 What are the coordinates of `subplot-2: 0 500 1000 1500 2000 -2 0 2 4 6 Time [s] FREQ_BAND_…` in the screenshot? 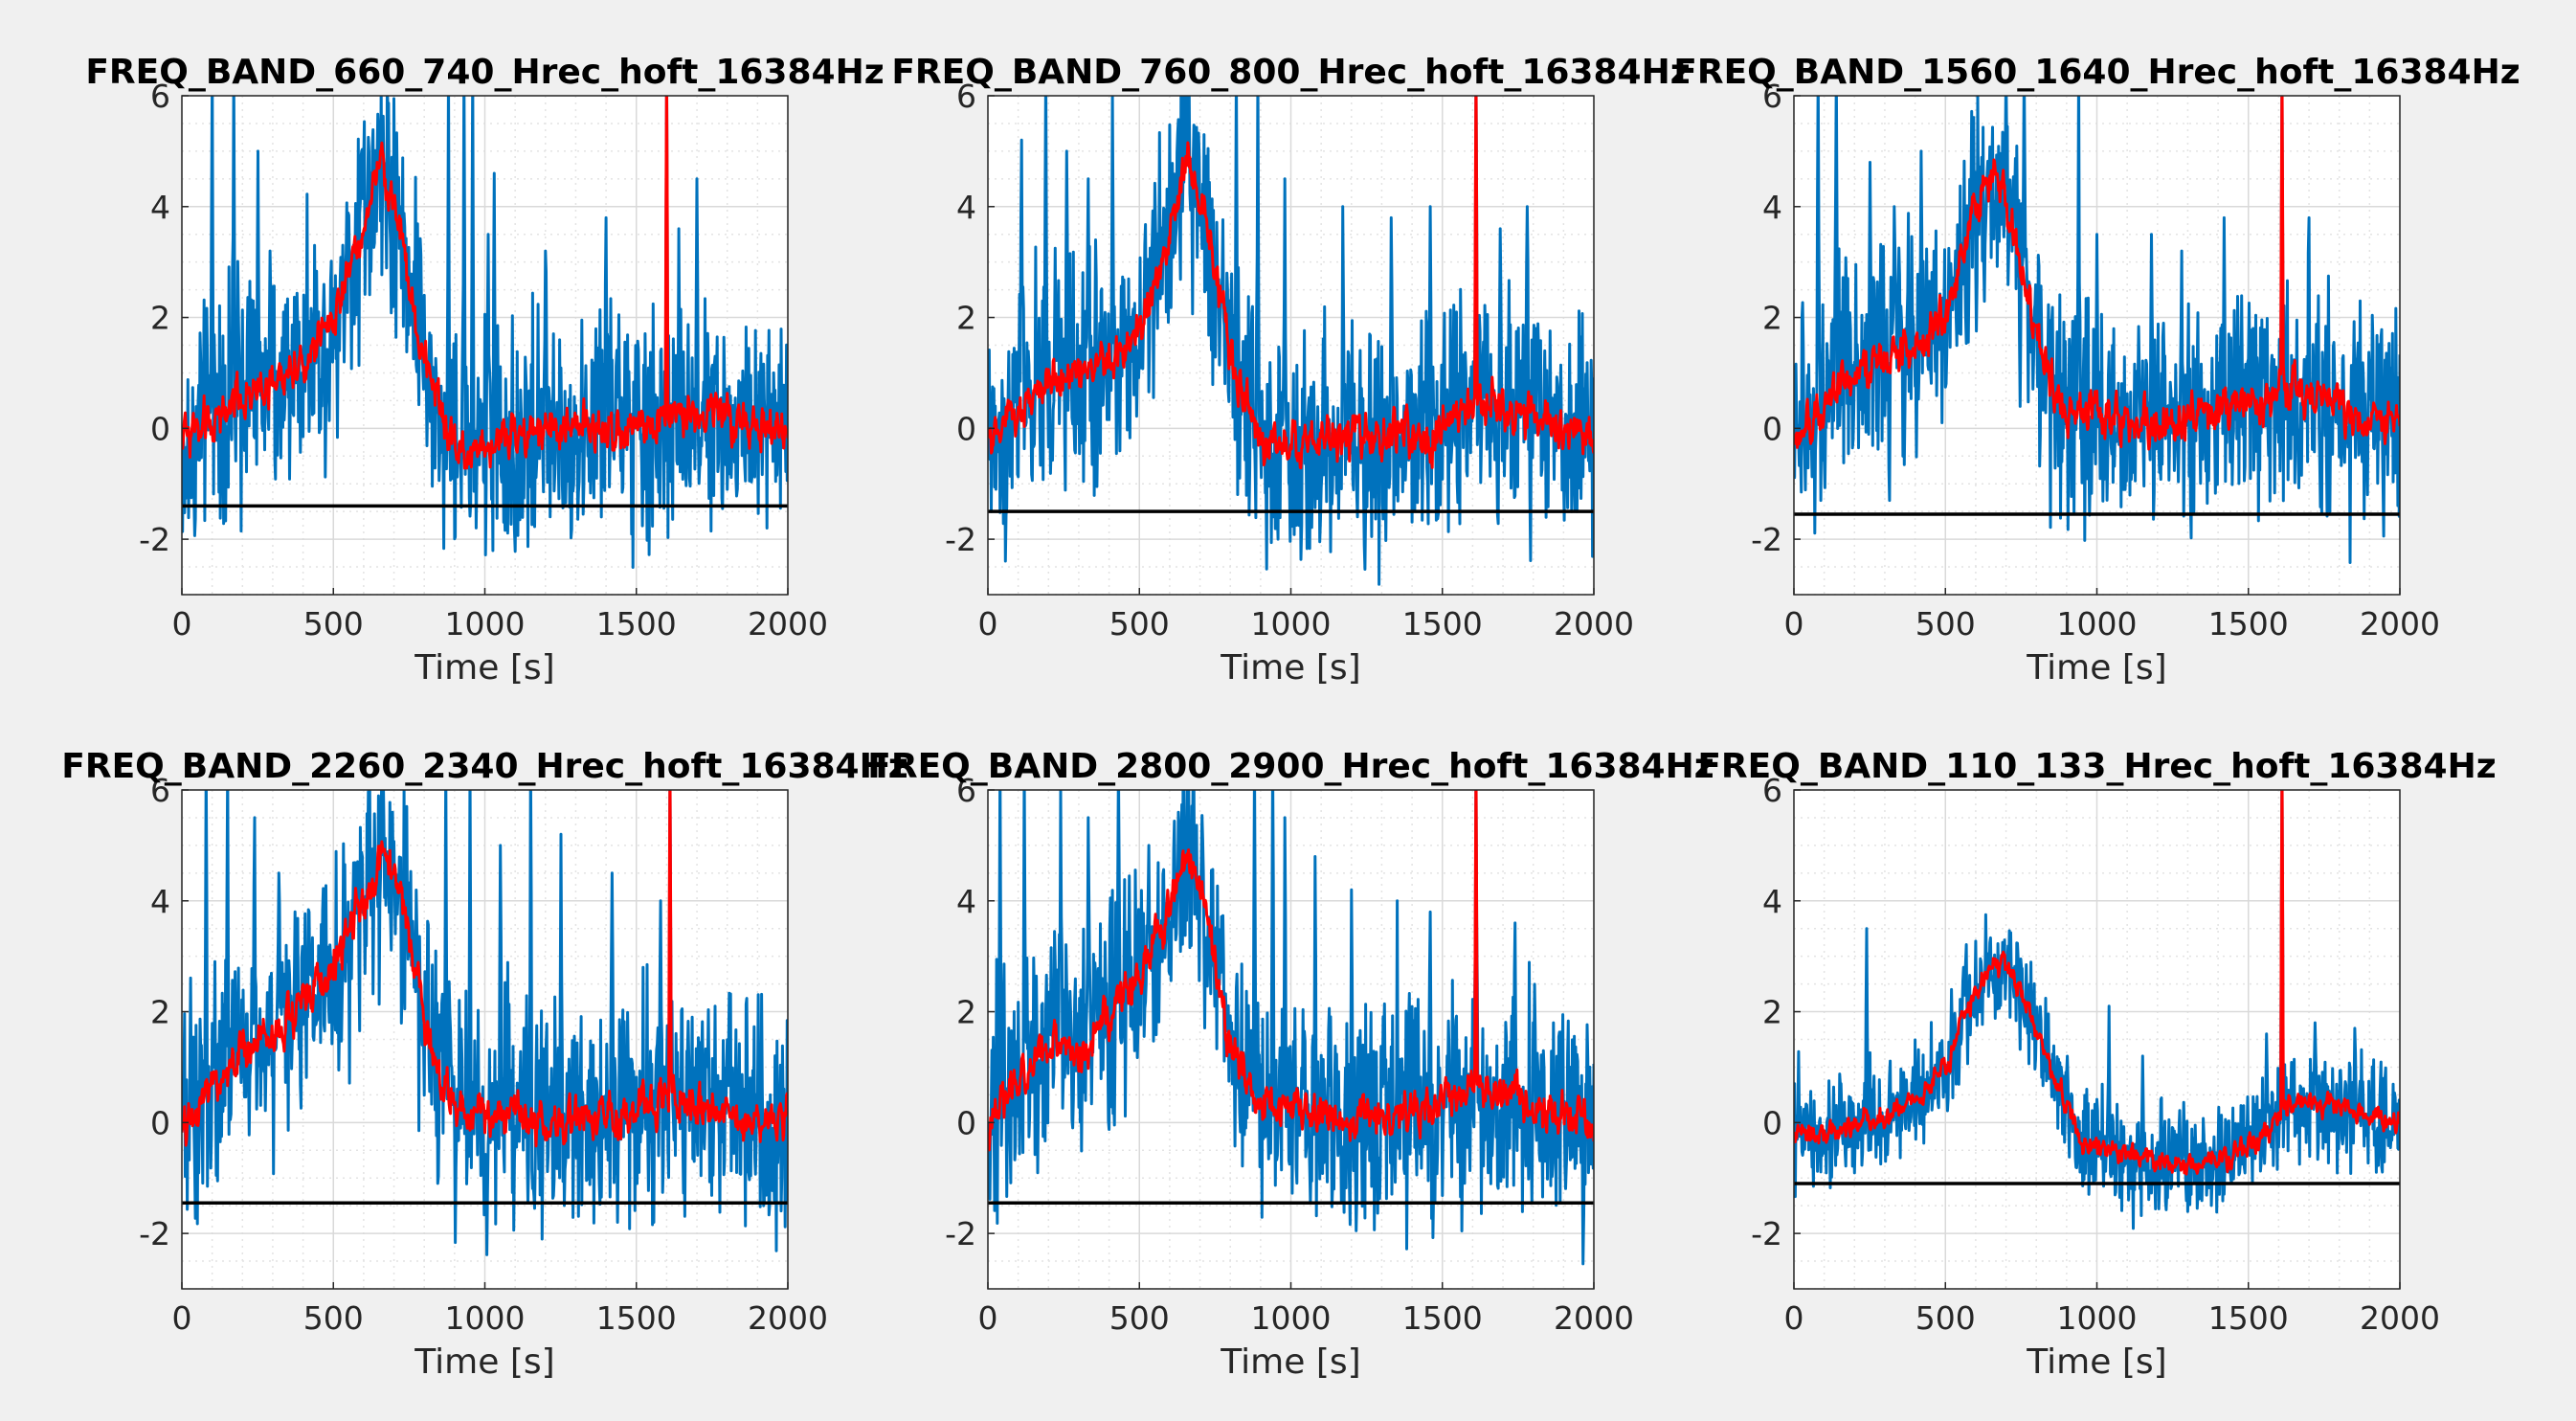 It's located at (1291, 370).